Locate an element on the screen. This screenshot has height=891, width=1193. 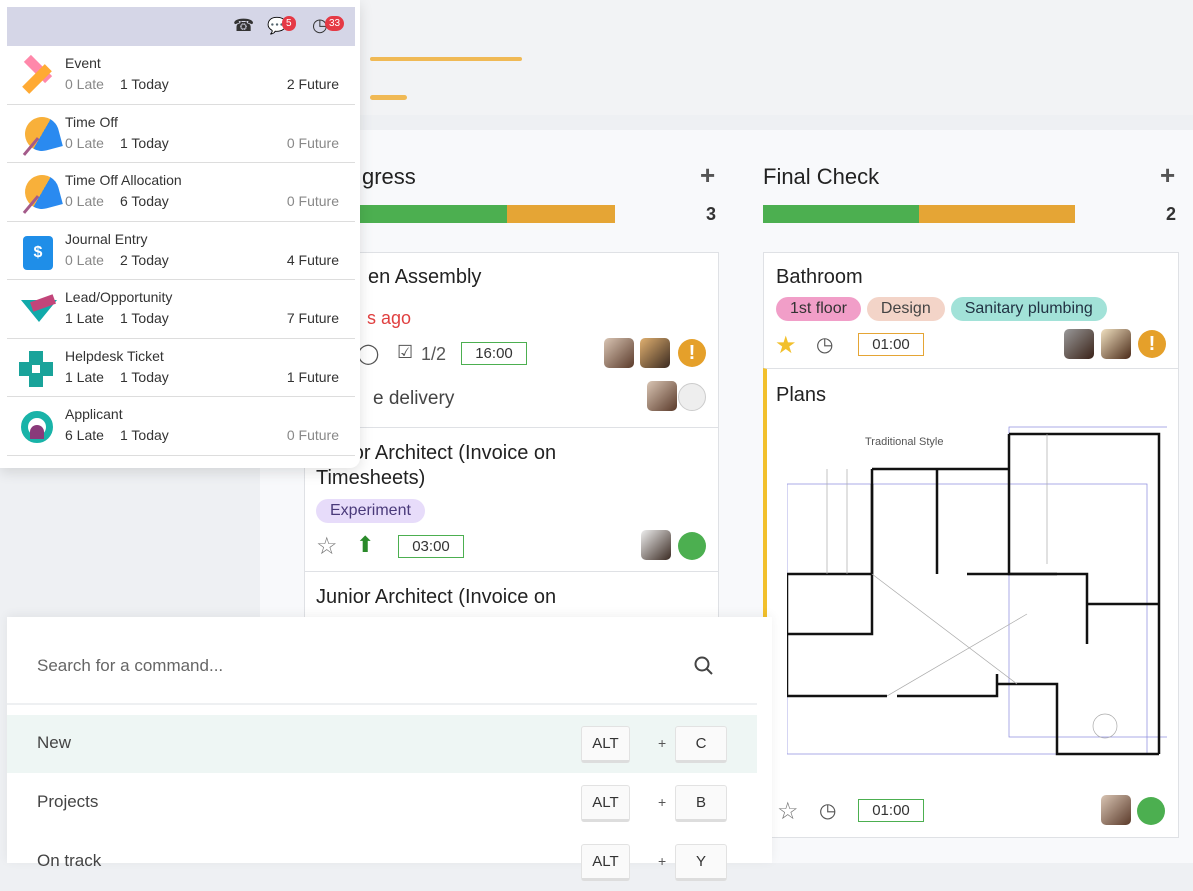
time-estimate: 16:00 is located at coordinates (494, 353).